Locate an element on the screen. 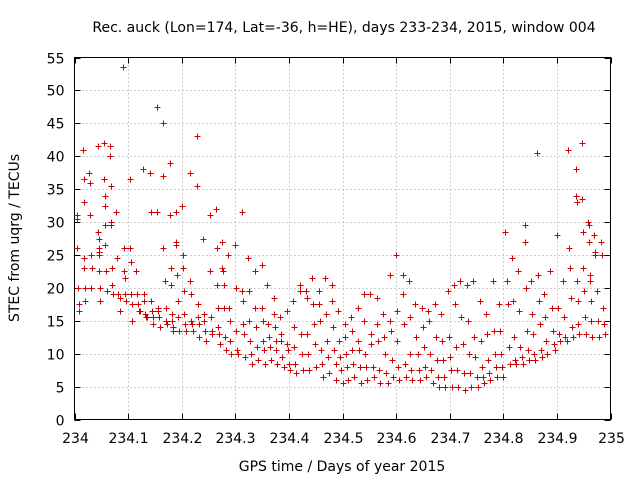 Image resolution: width=640 pixels, height=480 pixels. y-tick-label: 40 is located at coordinates (56, 158).